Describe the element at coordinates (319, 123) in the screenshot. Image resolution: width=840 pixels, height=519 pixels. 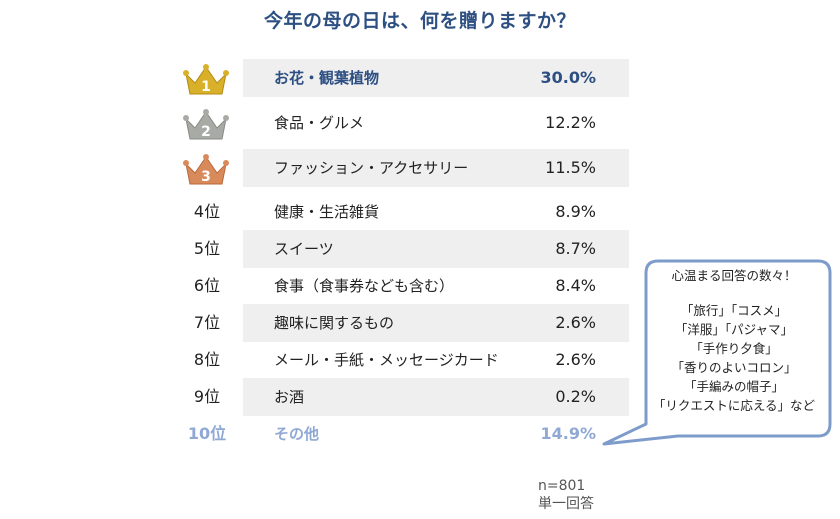
I see `item-label: 食品・グルメ` at that location.